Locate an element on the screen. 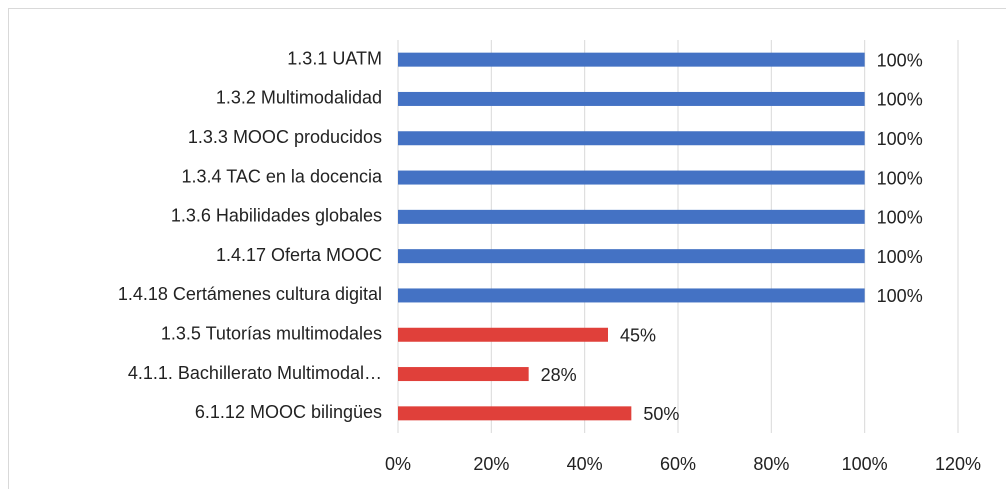 This screenshot has height=494, width=1006. value-label: 28% is located at coordinates (559, 375).